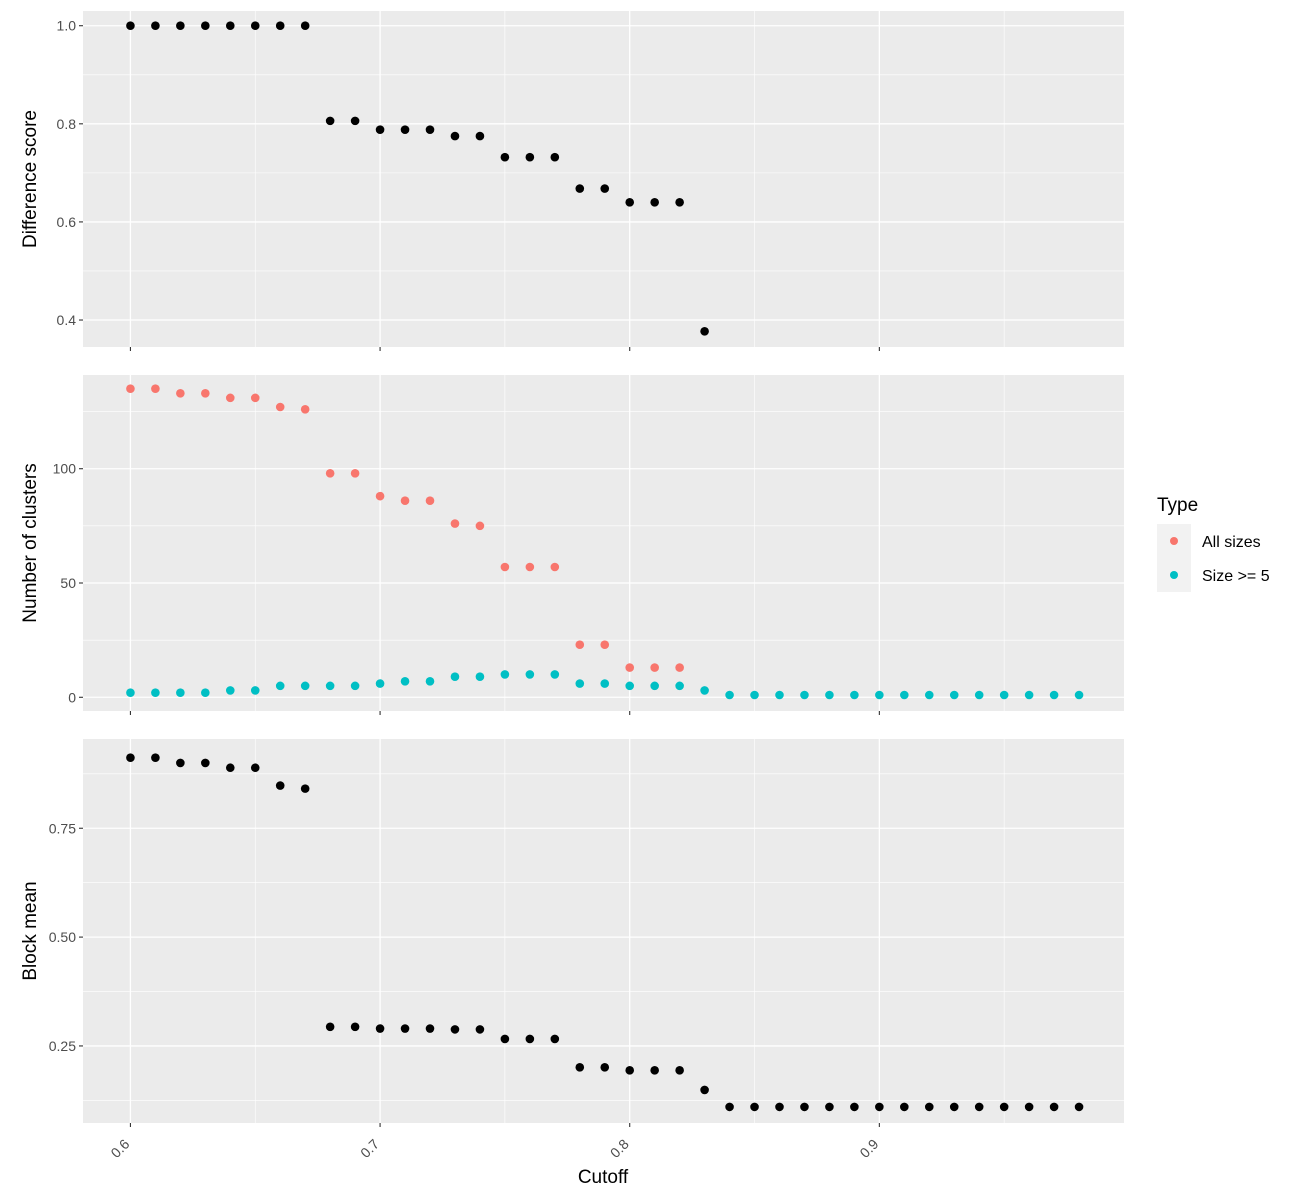 This screenshot has height=1200, width=1300. I want to click on y-tick-label: 0.4, so click(67, 320).